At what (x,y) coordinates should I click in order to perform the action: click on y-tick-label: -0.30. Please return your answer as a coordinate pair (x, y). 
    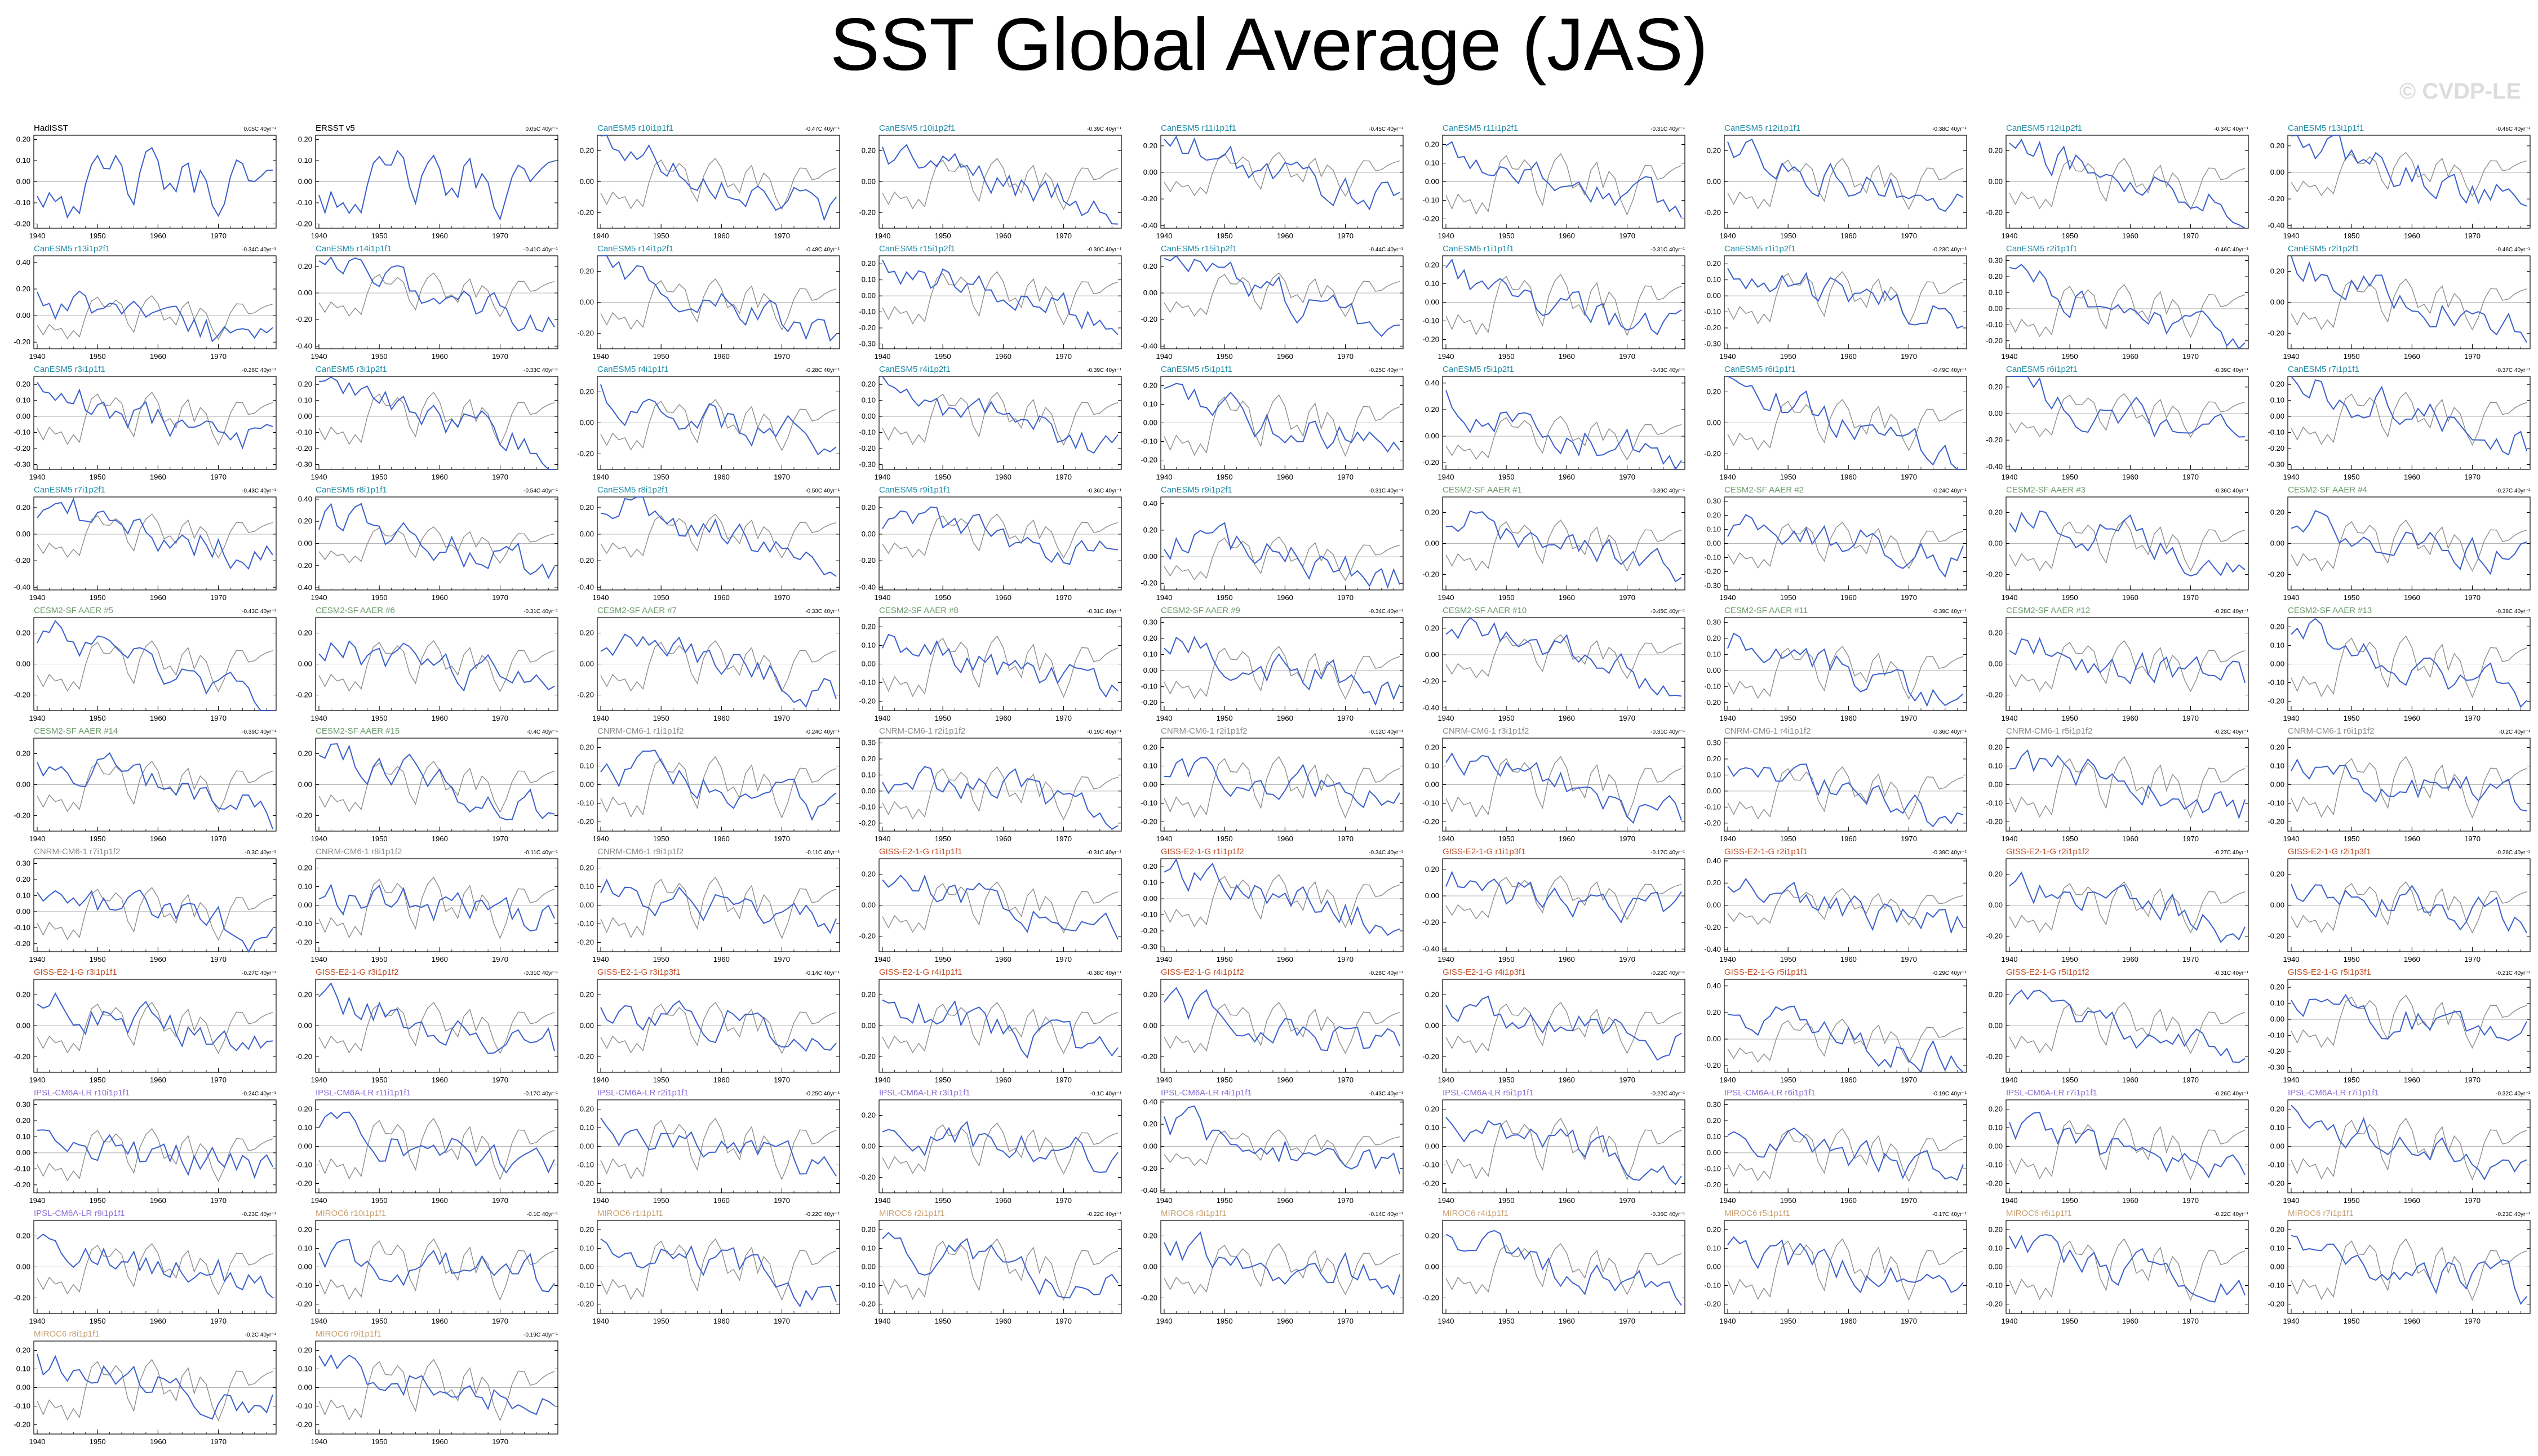
    Looking at the image, I should click on (303, 464).